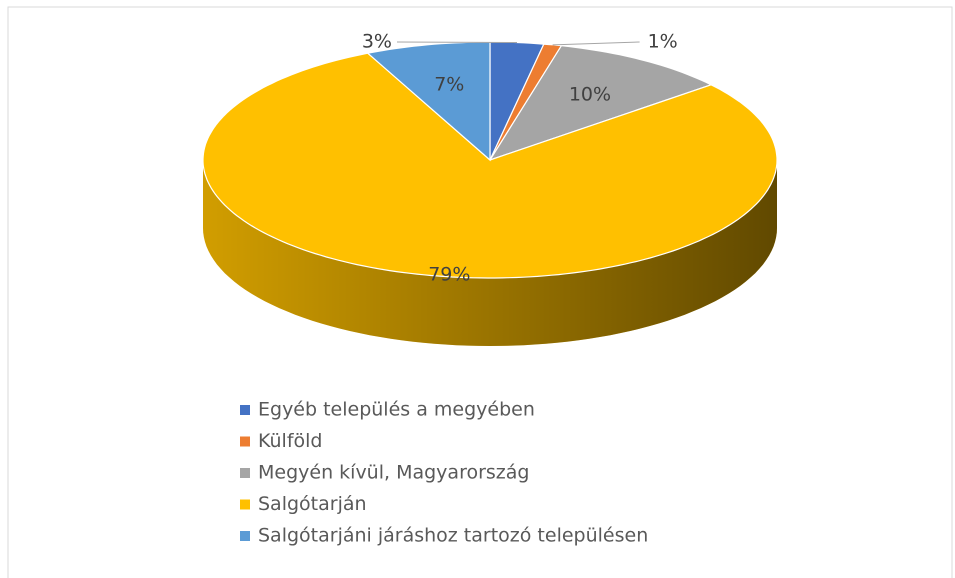 This screenshot has height=578, width=955. I want to click on legend-label: Egyéb település a megyében, so click(396, 410).